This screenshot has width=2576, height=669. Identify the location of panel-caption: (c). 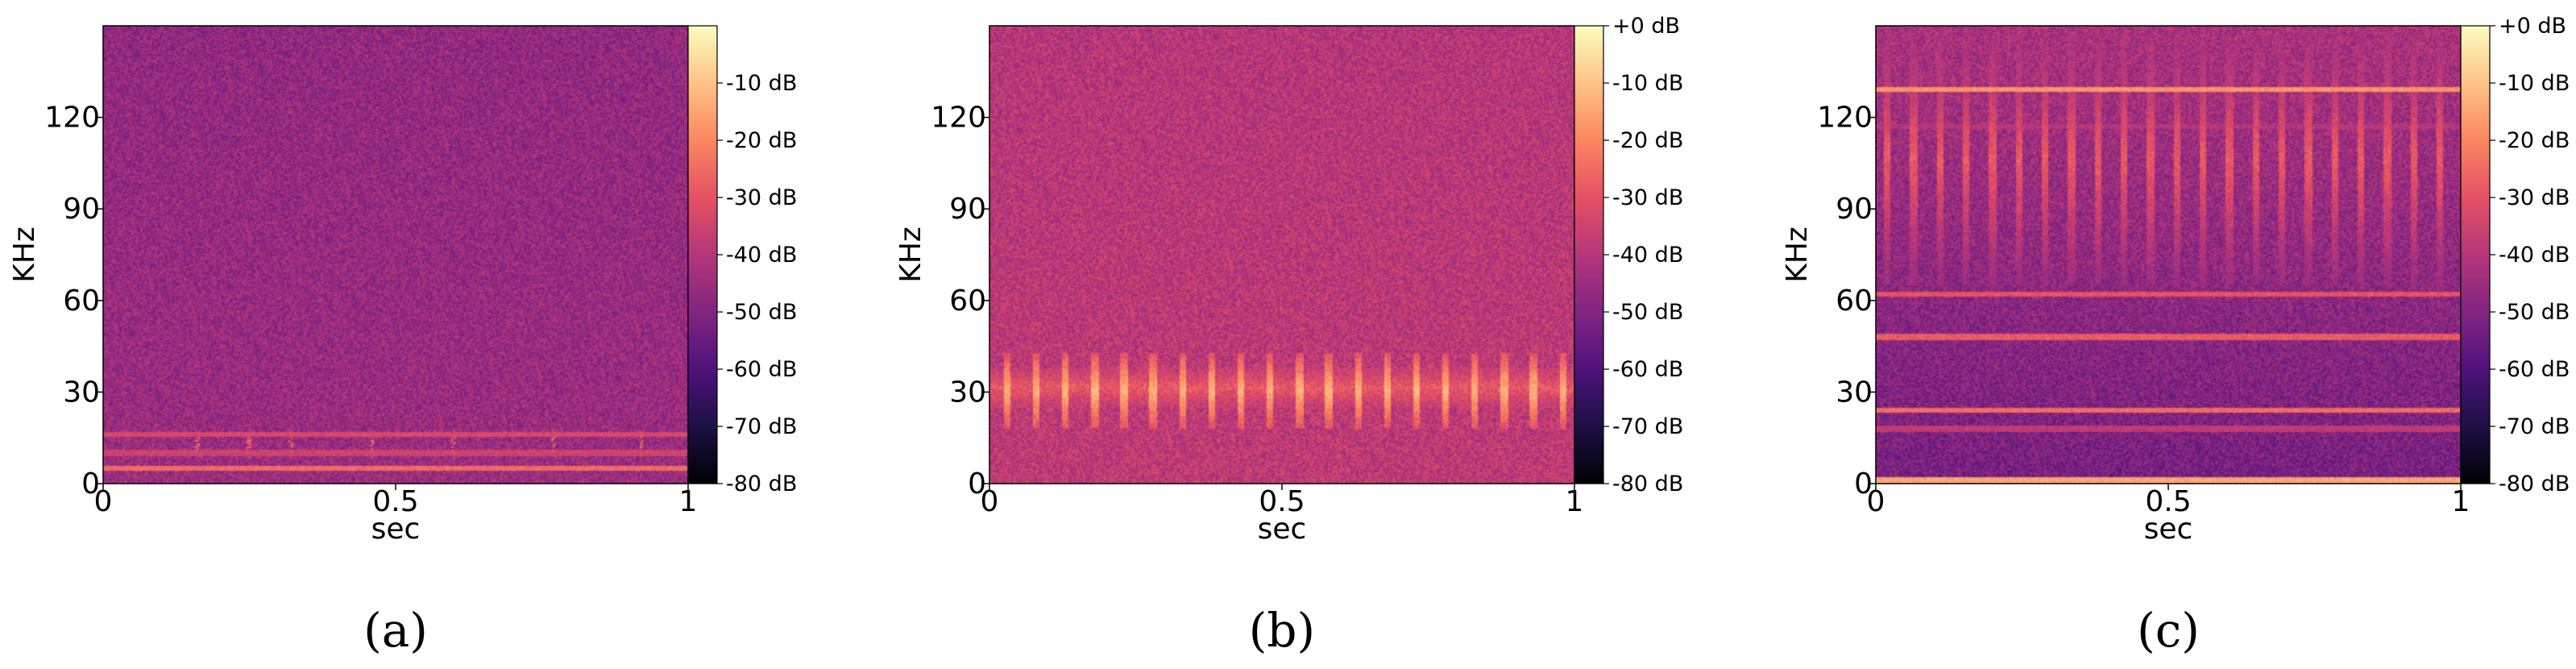
(2168, 630).